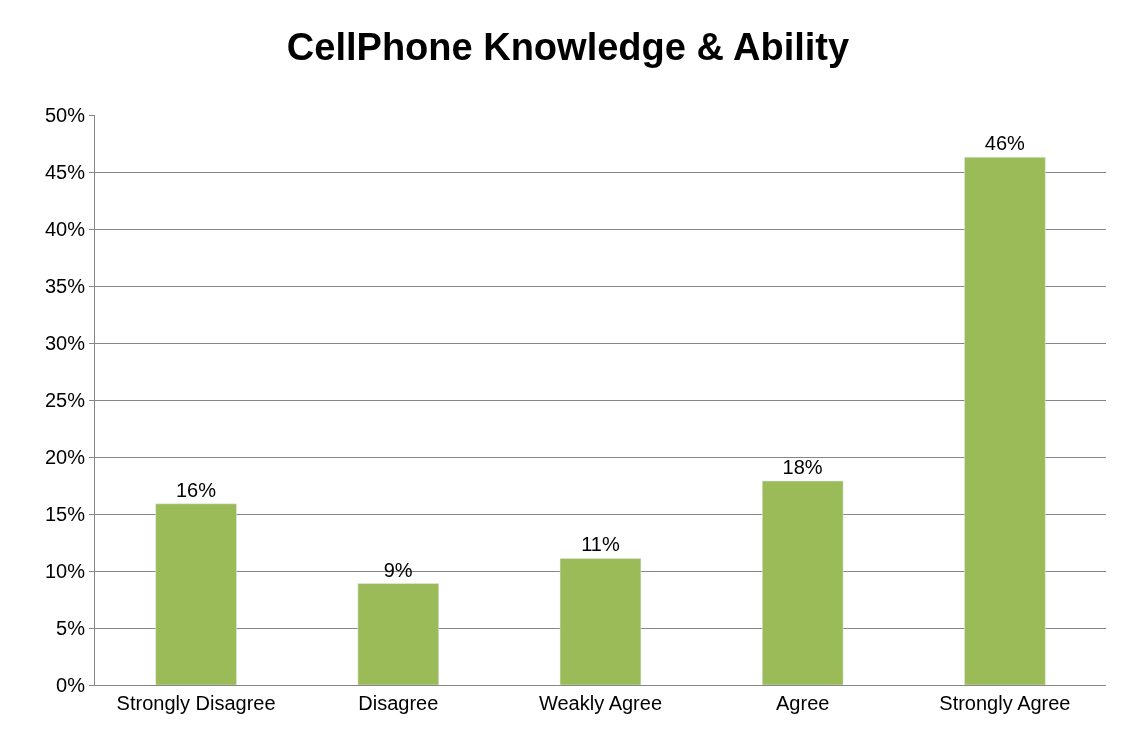 The image size is (1136, 745). I want to click on y-tick-label: 40%, so click(65, 229).